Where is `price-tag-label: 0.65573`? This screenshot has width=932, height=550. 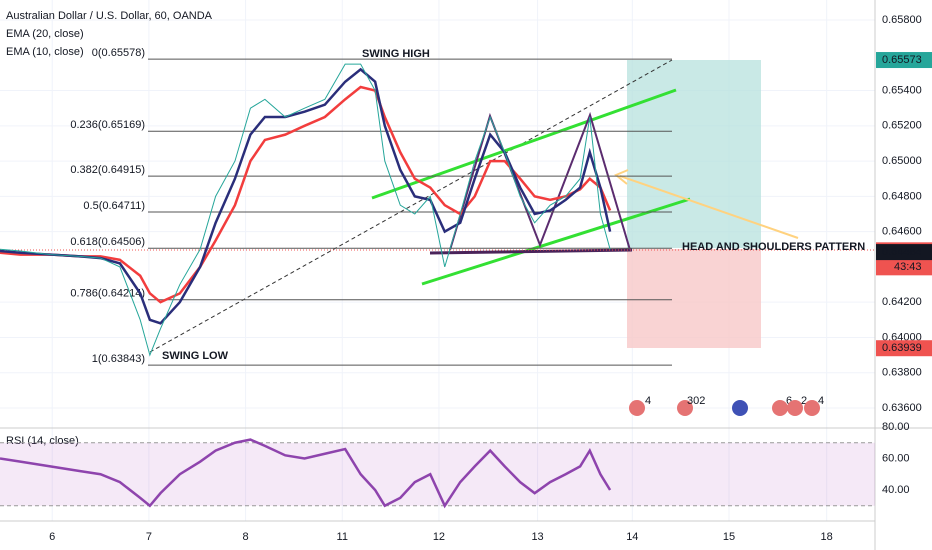
price-tag-label: 0.65573 is located at coordinates (902, 60).